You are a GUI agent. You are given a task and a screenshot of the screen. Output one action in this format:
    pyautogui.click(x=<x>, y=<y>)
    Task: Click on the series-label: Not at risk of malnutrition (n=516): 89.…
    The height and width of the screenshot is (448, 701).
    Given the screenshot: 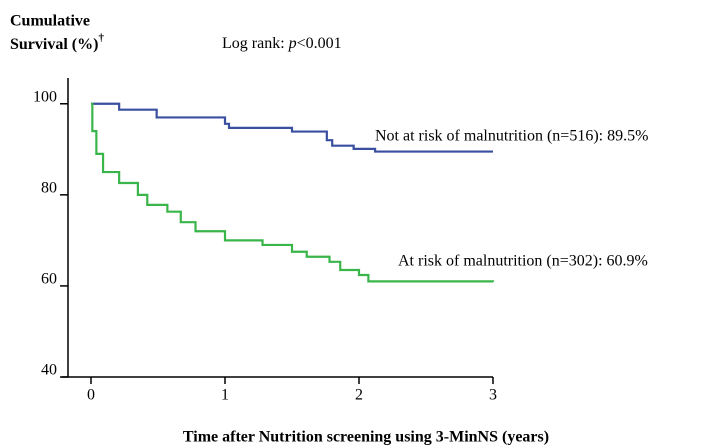 What is the action you would take?
    pyautogui.click(x=511, y=136)
    